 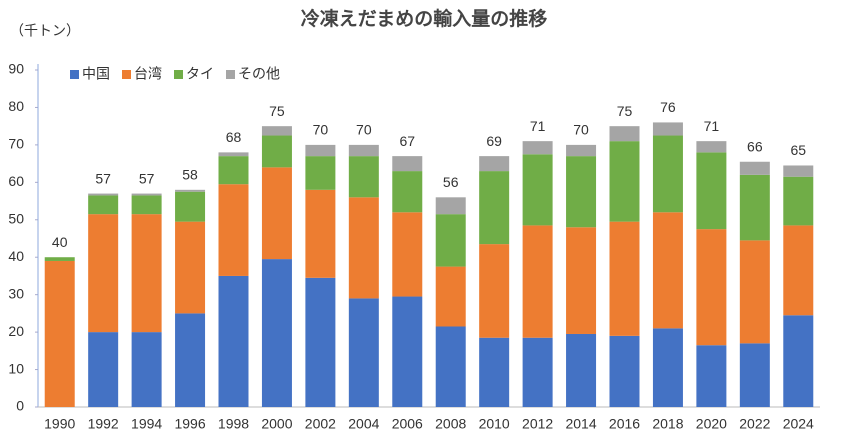 I want to click on x-tick-label: 2018, so click(x=667, y=424).